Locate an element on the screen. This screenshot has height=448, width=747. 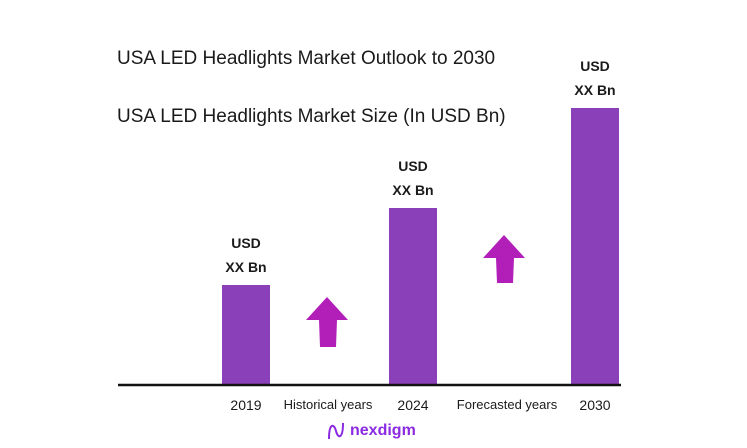
x-tick-2019: 2019 is located at coordinates (246, 405).